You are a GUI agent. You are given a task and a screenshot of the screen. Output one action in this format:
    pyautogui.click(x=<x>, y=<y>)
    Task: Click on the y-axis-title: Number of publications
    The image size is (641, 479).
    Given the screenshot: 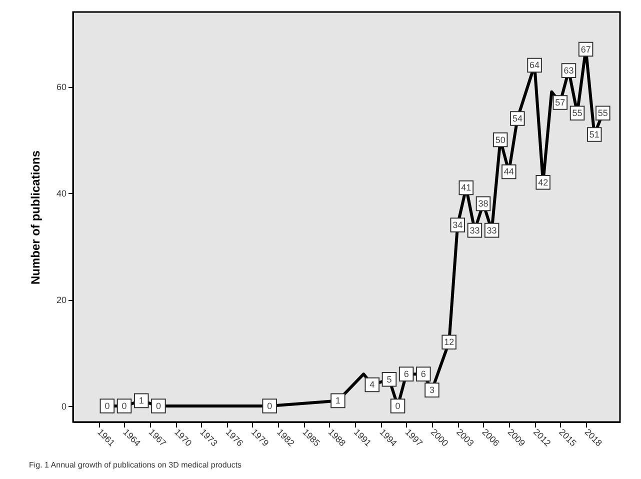 What is the action you would take?
    pyautogui.click(x=35, y=217)
    